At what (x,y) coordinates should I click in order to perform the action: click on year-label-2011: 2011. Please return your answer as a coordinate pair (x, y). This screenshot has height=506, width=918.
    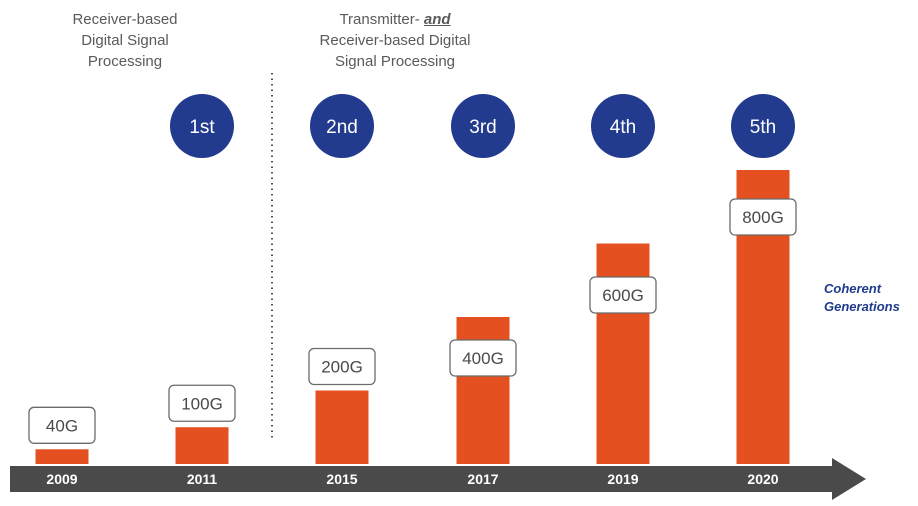
    Looking at the image, I should click on (202, 479).